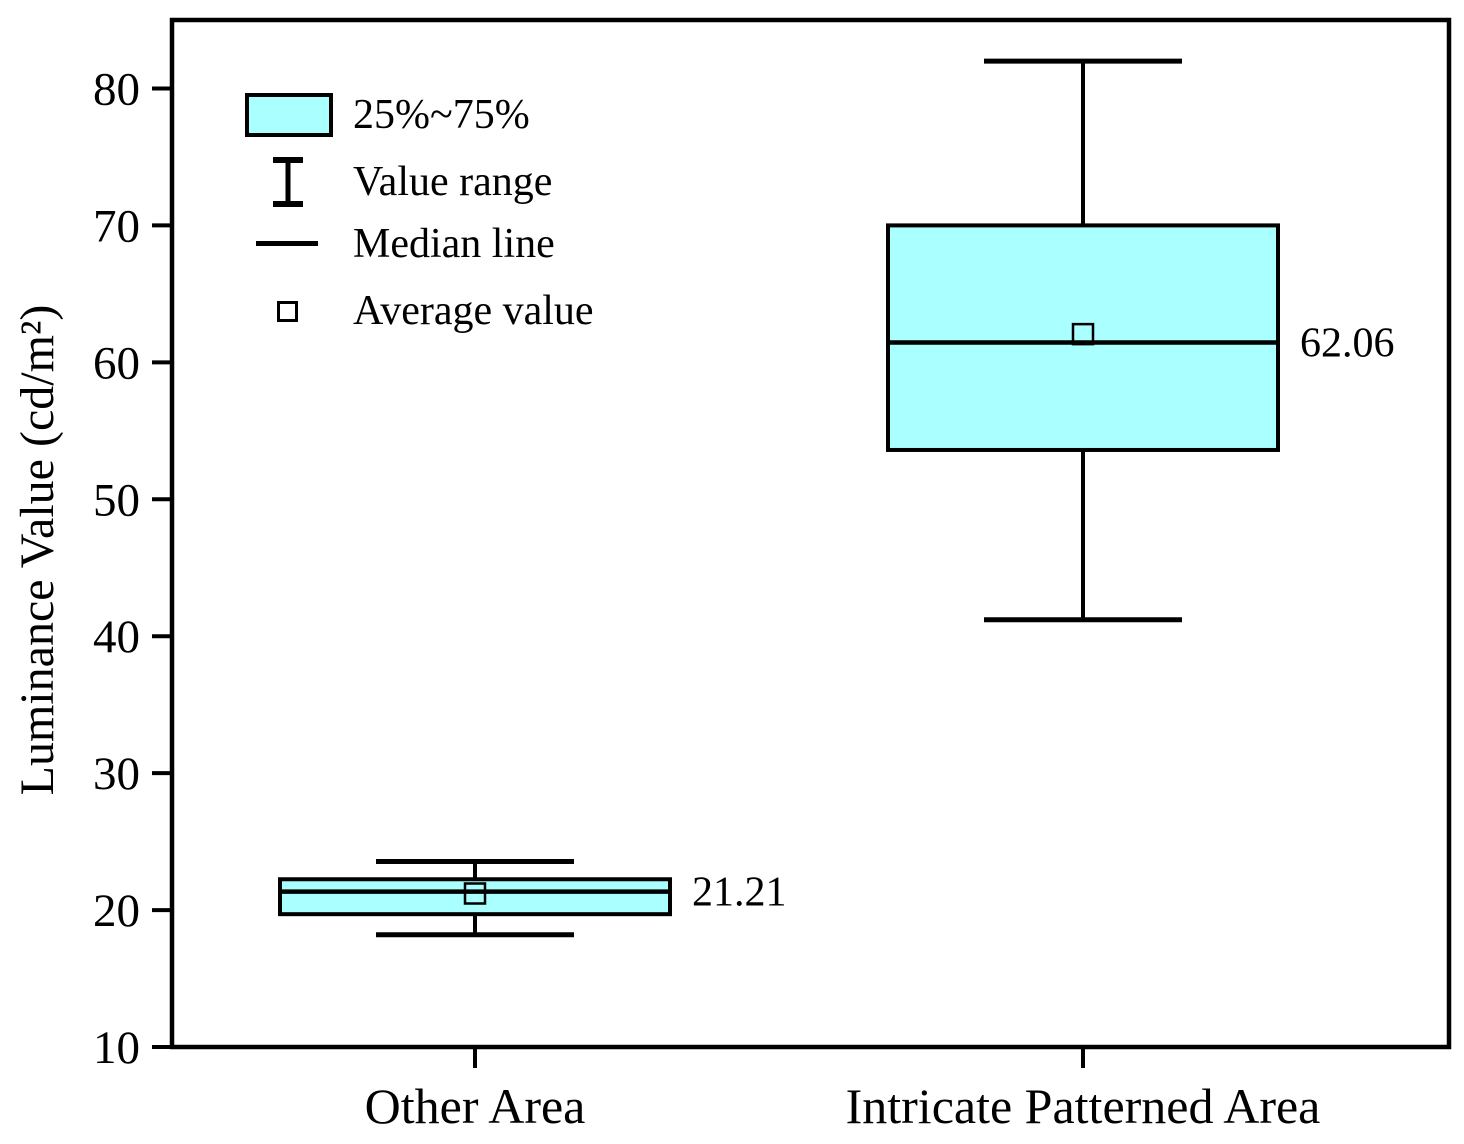 This screenshot has width=1464, height=1144. What do you see at coordinates (116, 774) in the screenshot?
I see `y-tick-label: 30` at bounding box center [116, 774].